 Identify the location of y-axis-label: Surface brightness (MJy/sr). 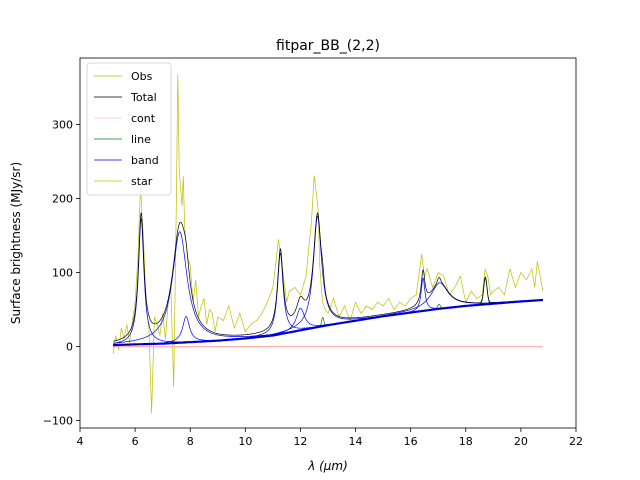
(16, 243).